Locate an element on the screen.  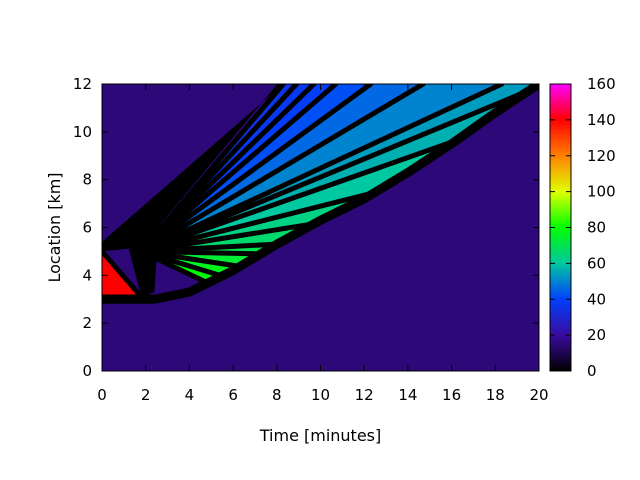
x-tick-label: 2 is located at coordinates (146, 395).